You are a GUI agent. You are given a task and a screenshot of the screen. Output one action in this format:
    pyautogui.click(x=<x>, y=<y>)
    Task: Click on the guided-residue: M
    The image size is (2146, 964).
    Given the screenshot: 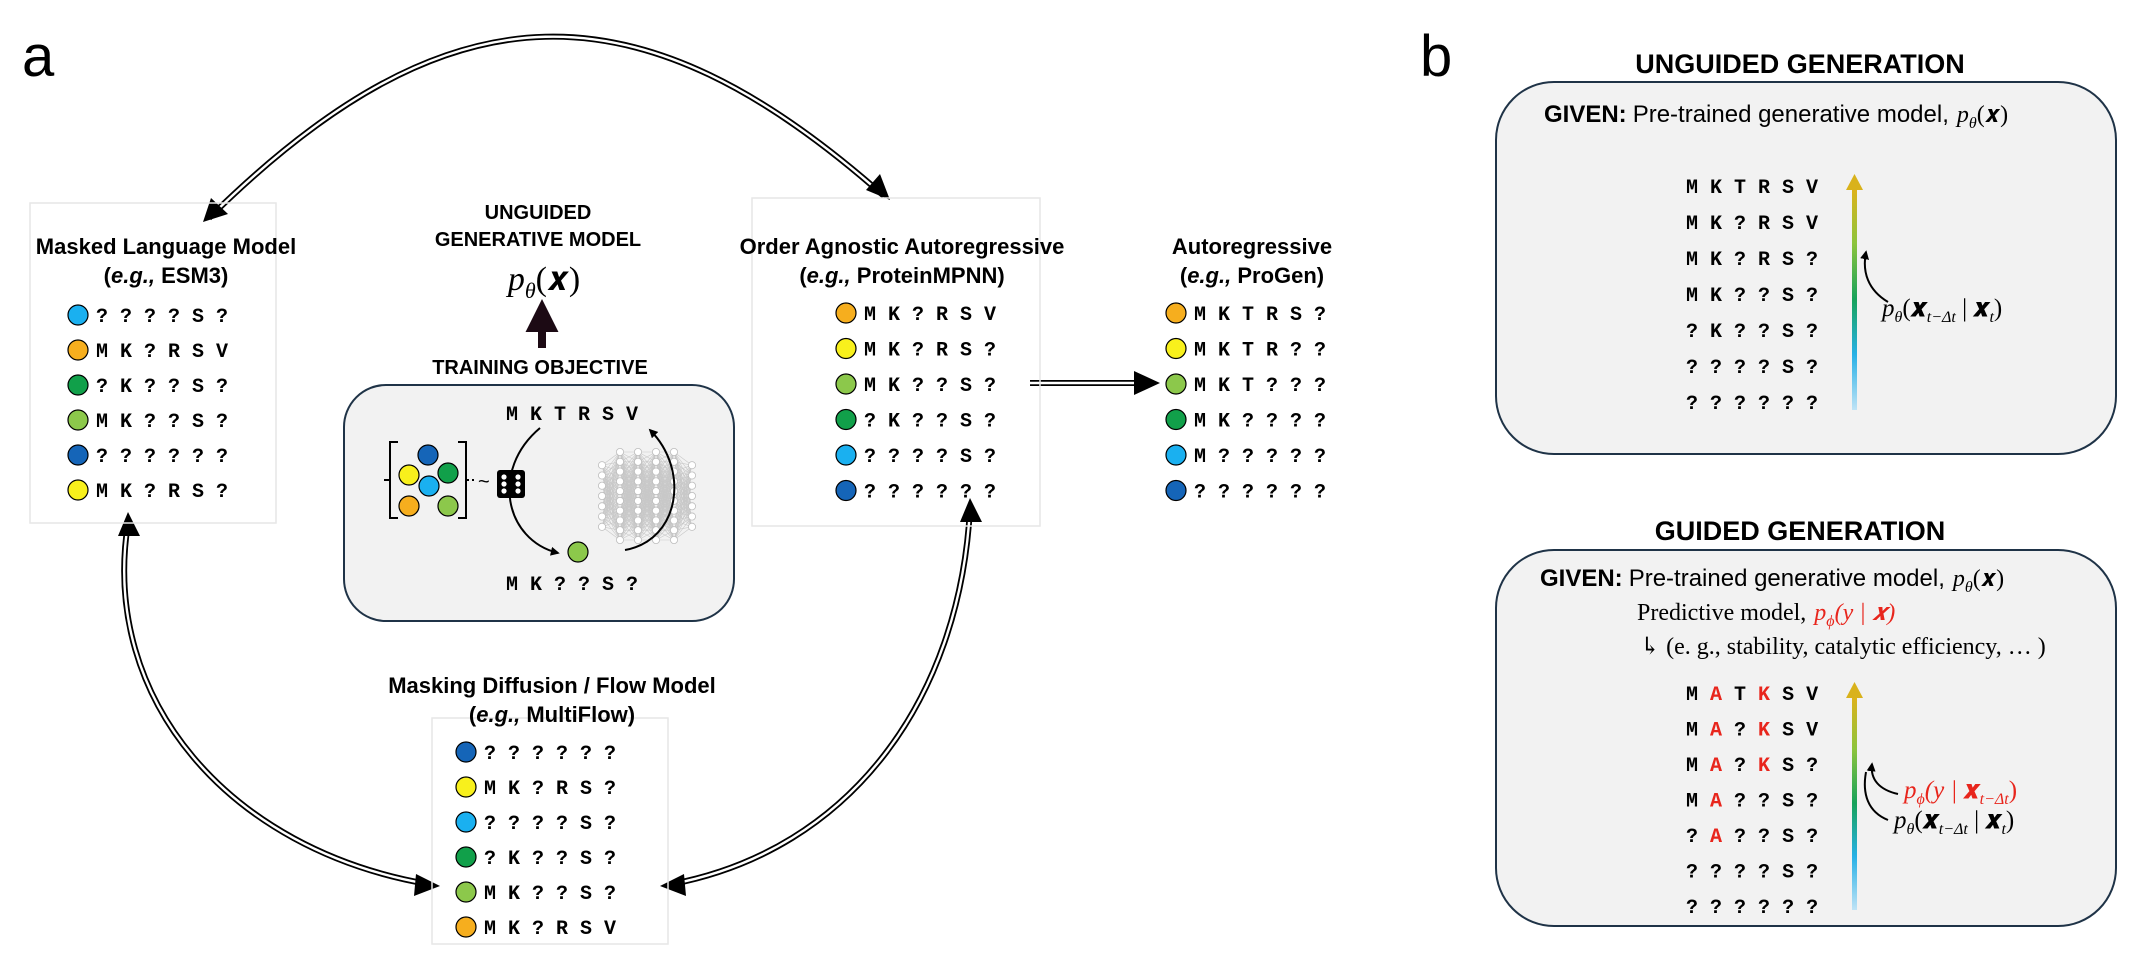 What is the action you would take?
    pyautogui.click(x=1698, y=731)
    